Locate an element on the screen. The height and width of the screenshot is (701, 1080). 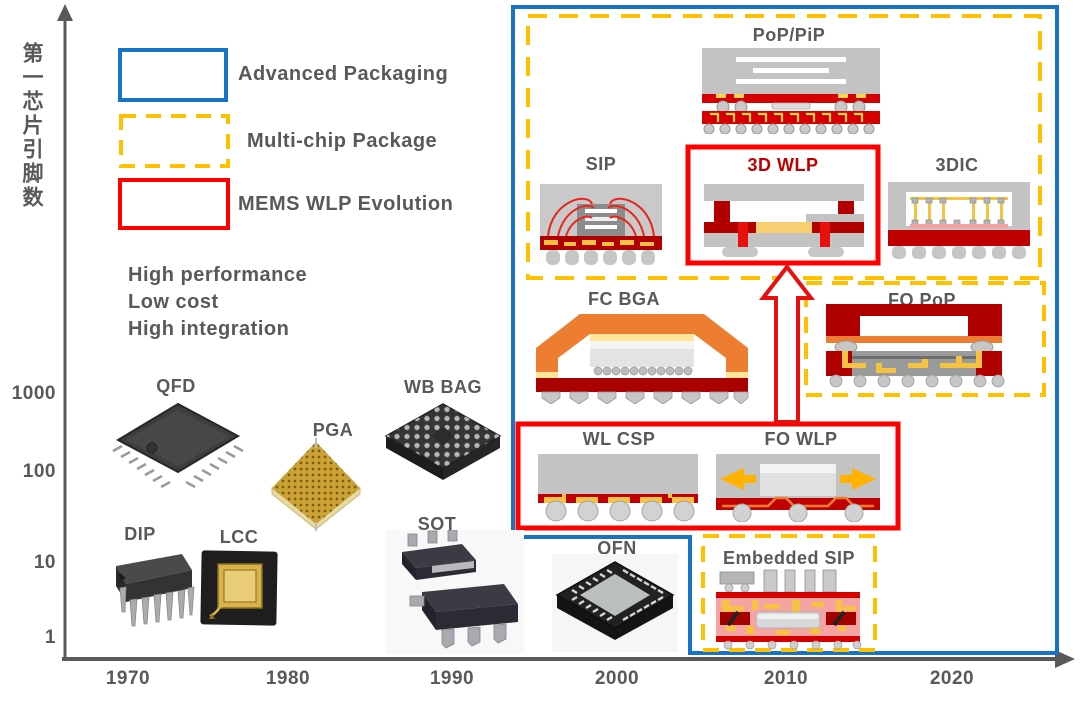
x-axis-arrow-icon is located at coordinates (1065, 659).